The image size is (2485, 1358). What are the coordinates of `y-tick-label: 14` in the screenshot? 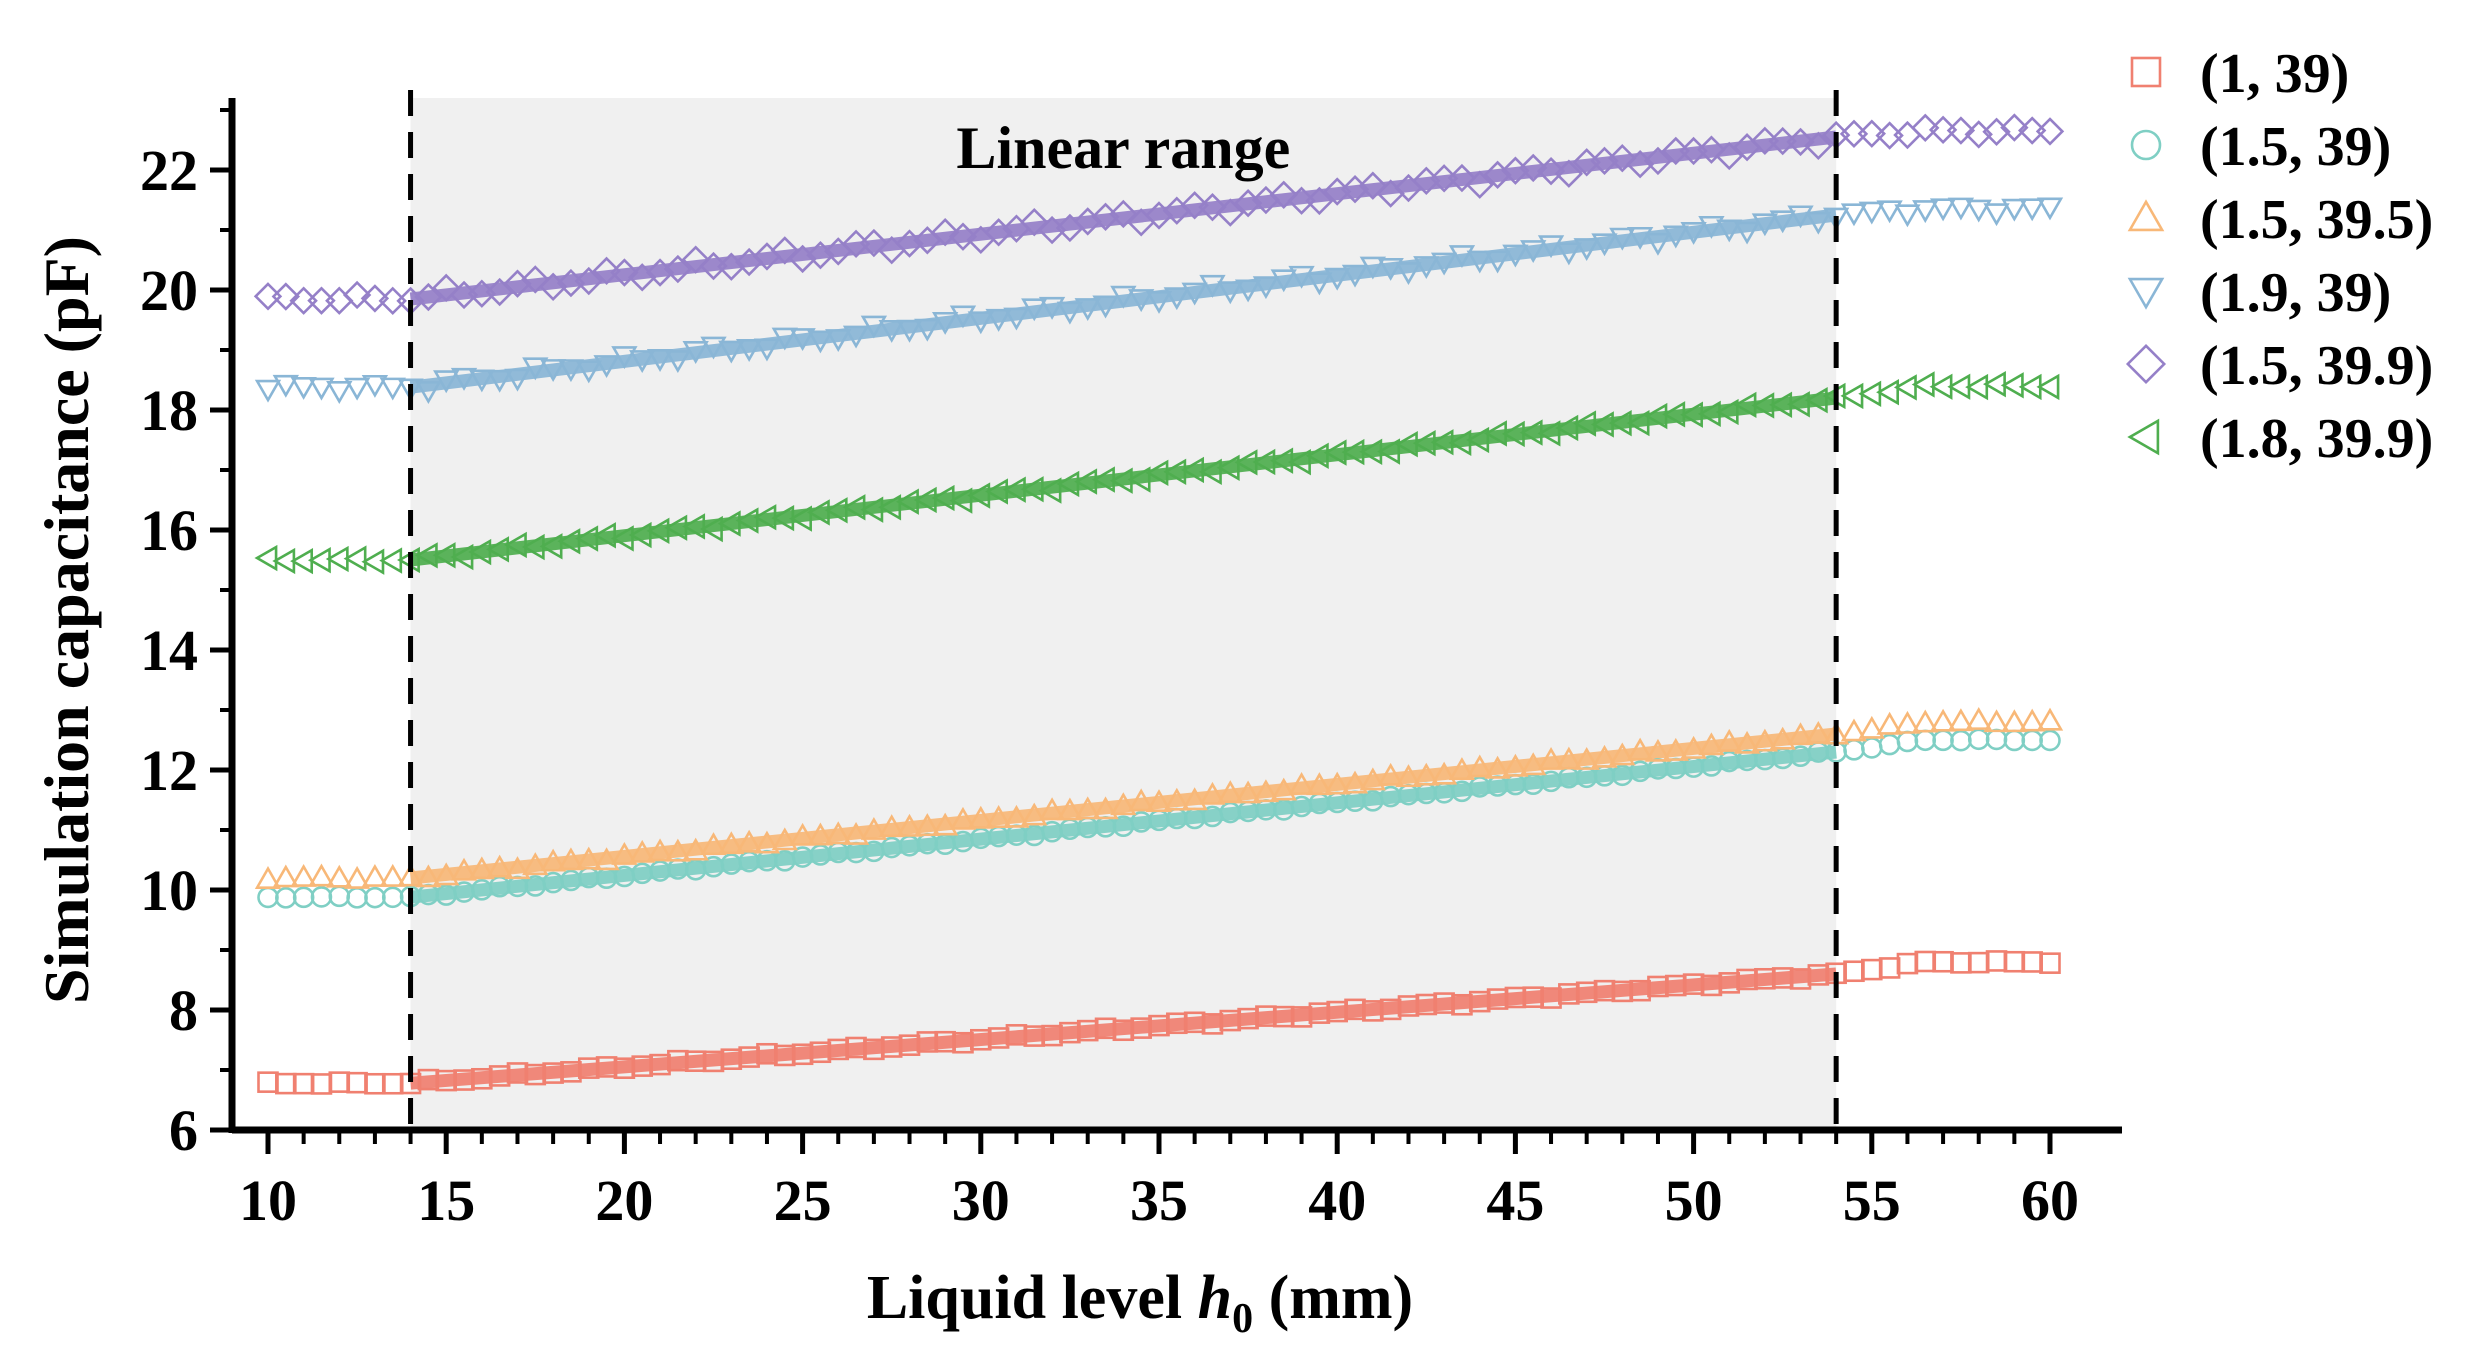 It's located at (169, 650).